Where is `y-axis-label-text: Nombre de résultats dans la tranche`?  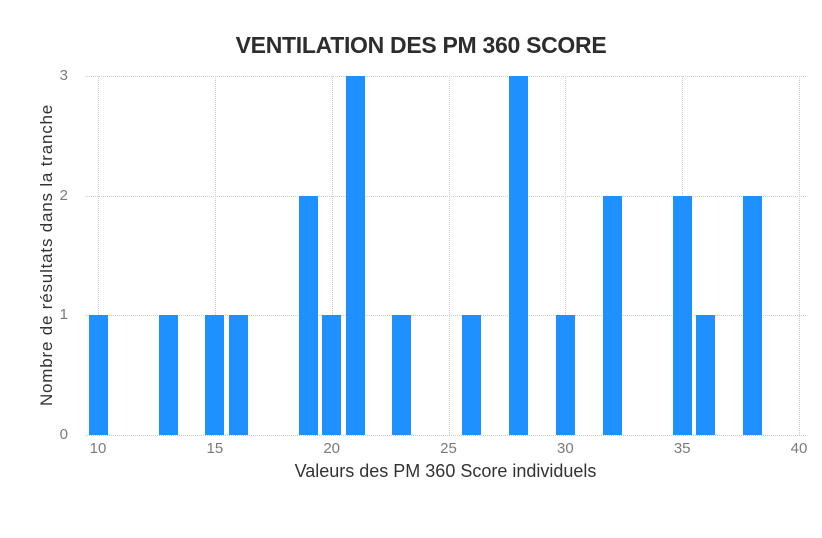
y-axis-label-text: Nombre de résultats dans la tranche is located at coordinates (46, 255).